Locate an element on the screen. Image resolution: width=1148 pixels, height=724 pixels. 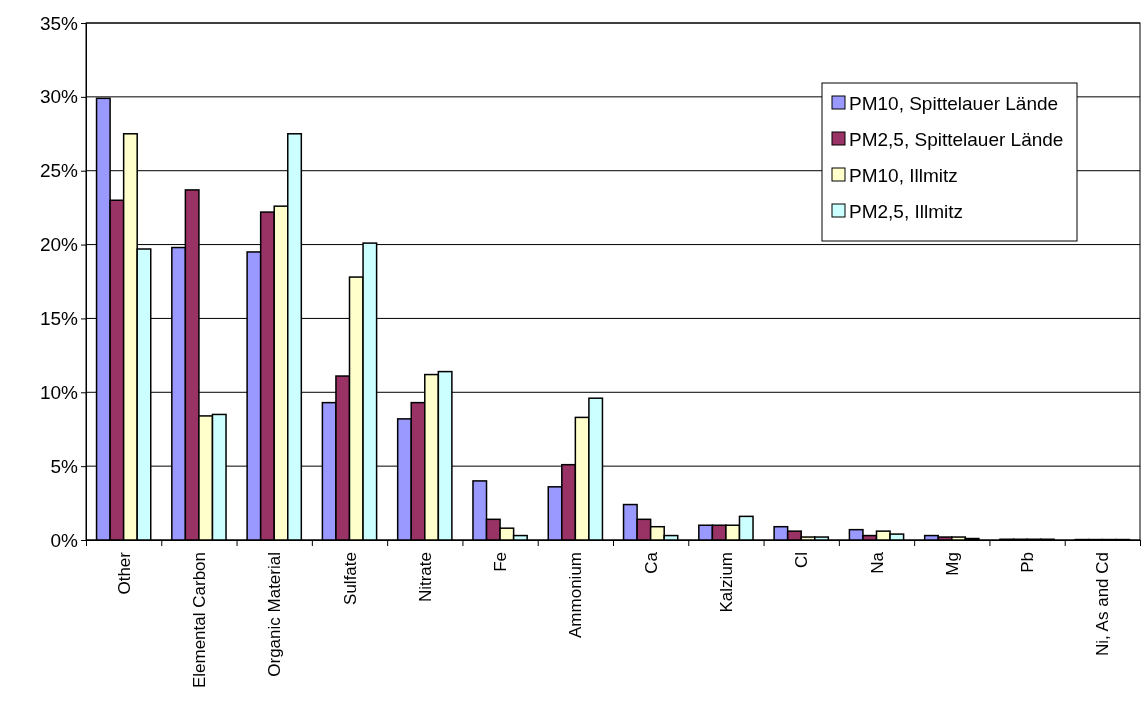
y-tick-label: 15% is located at coordinates (59, 319).